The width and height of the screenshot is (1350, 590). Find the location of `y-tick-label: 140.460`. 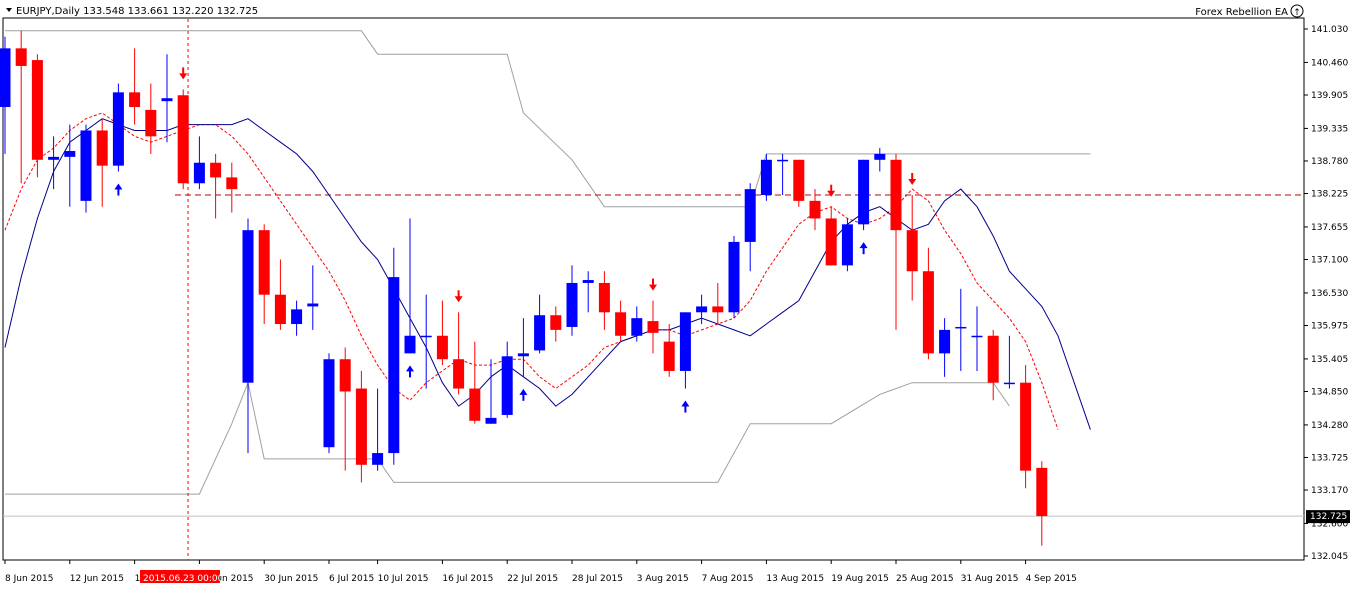

y-tick-label: 140.460 is located at coordinates (1329, 63).